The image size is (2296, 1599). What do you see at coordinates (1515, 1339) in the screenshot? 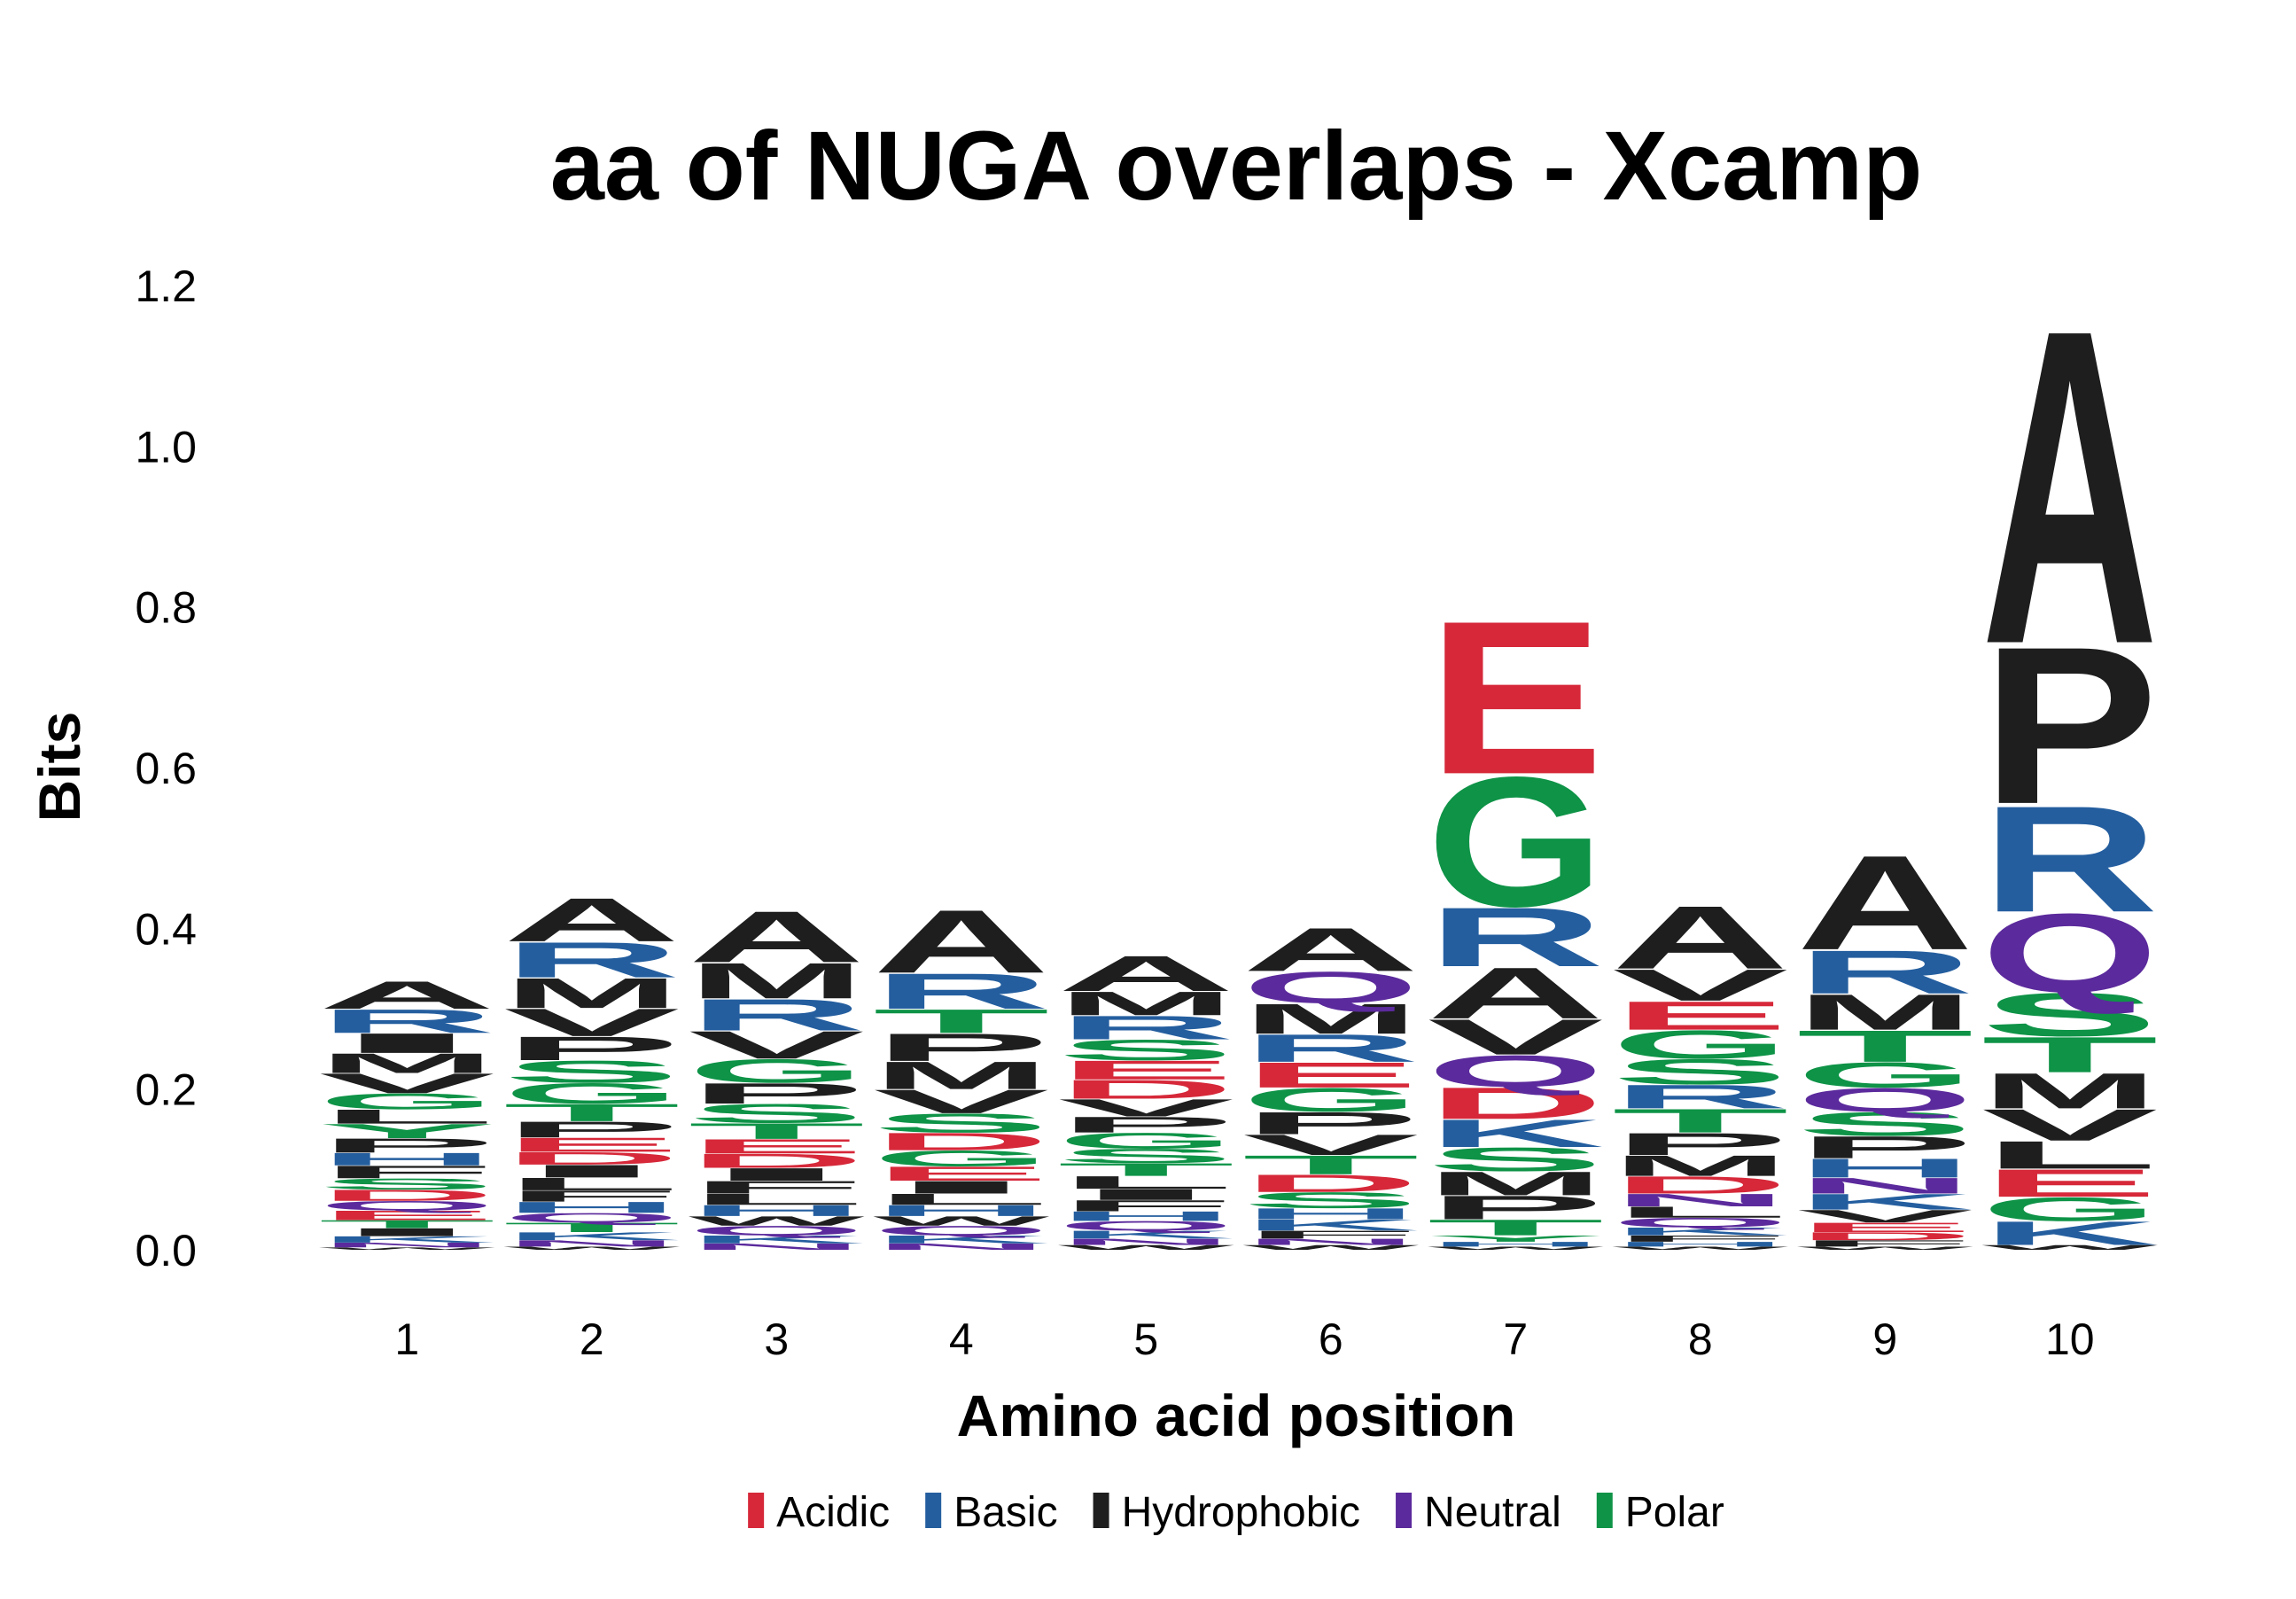
I see `x-tick-label: 7` at bounding box center [1515, 1339].